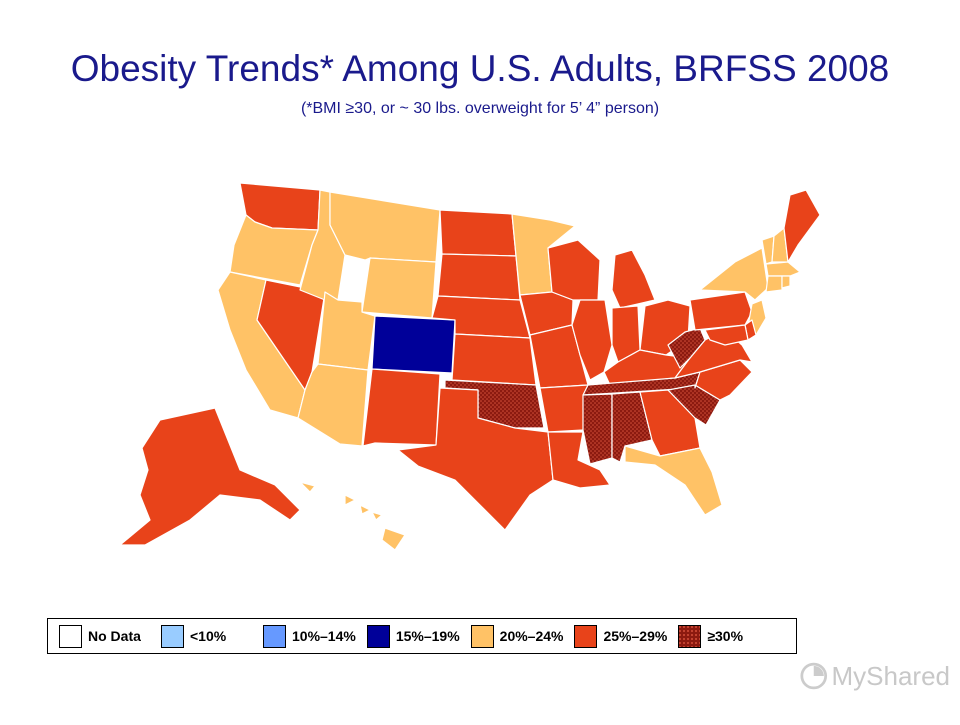  What do you see at coordinates (723, 380) in the screenshot?
I see `state-nc` at bounding box center [723, 380].